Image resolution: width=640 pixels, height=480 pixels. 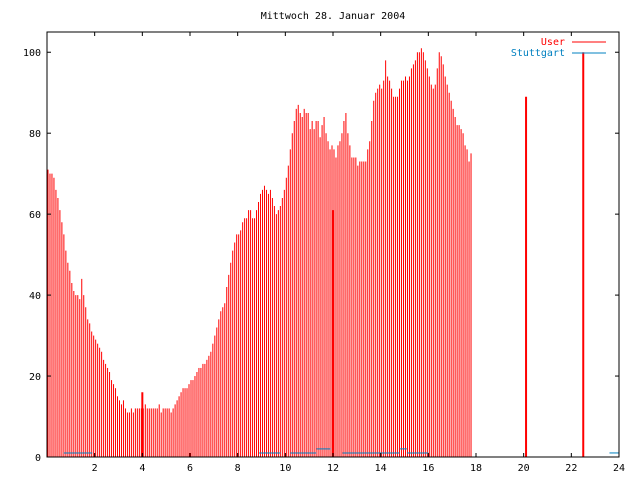 I want to click on y-tick-label: 80, so click(x=35, y=134).